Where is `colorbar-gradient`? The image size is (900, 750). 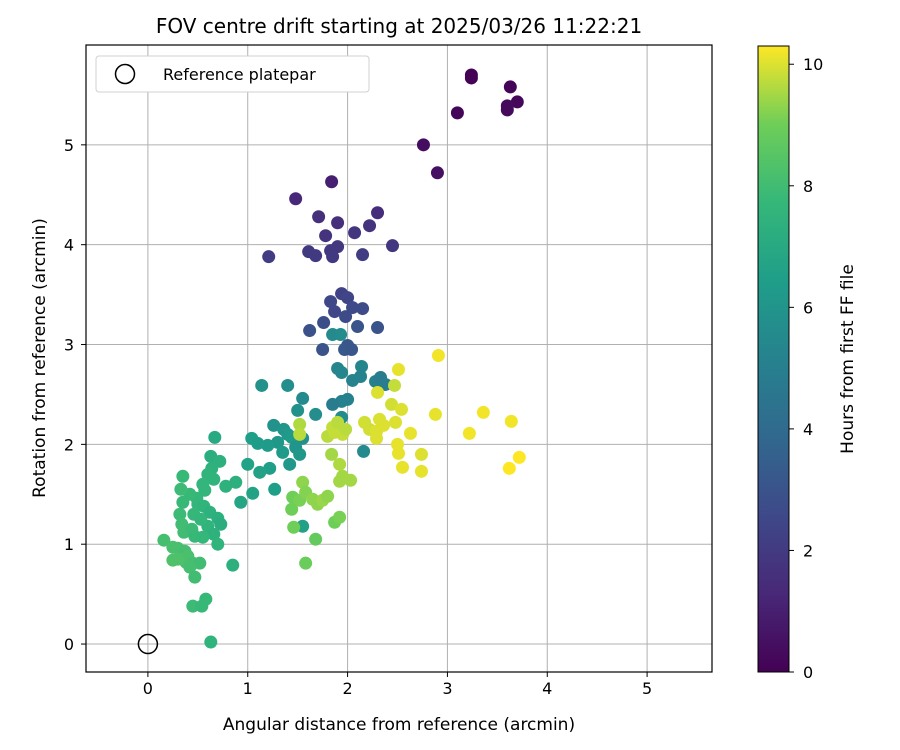 colorbar-gradient is located at coordinates (773, 359).